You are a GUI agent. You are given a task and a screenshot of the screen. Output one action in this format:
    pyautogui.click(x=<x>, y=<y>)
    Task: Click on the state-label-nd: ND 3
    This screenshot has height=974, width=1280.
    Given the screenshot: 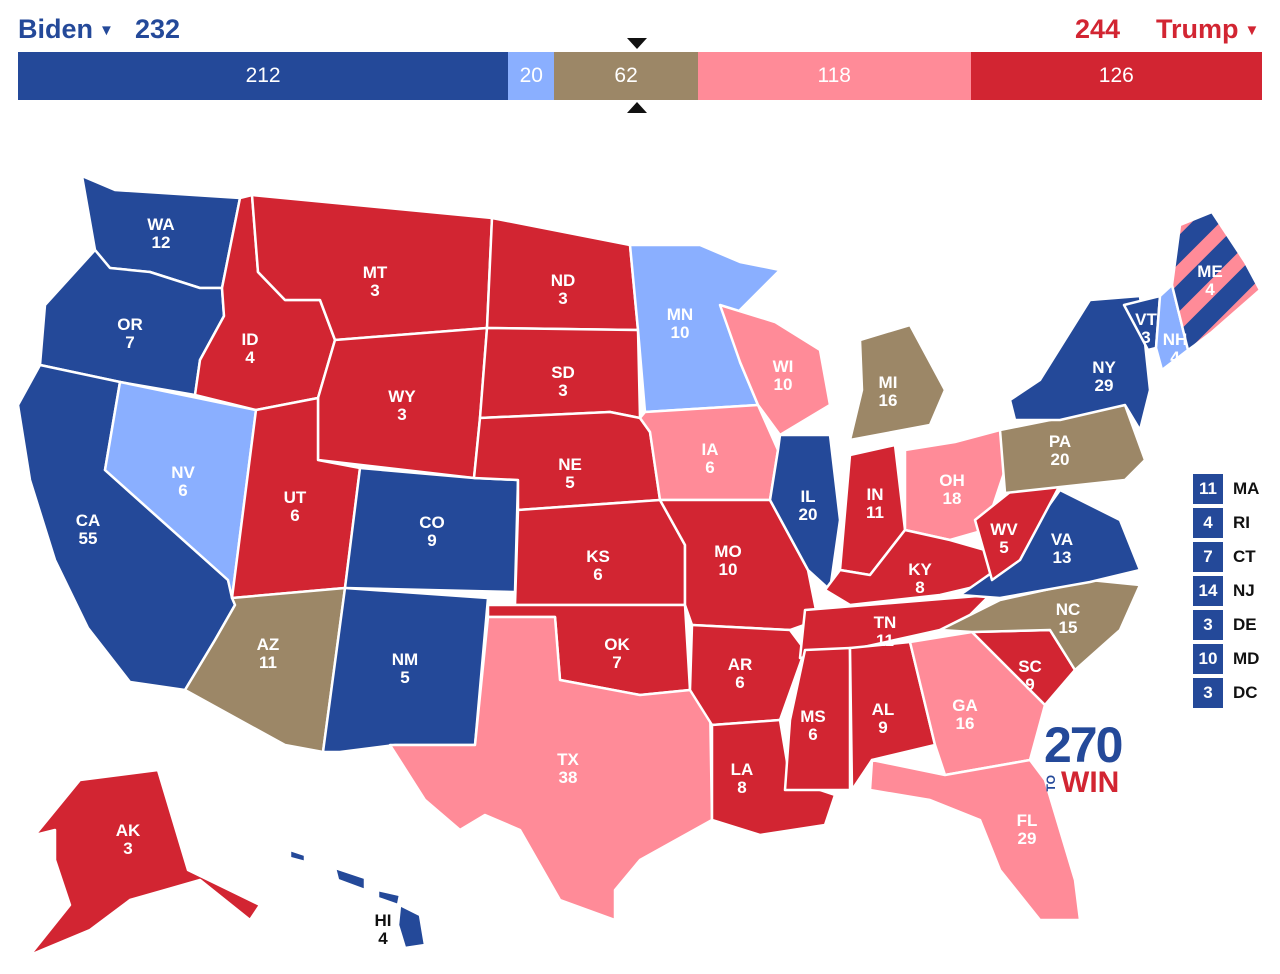 What is the action you would take?
    pyautogui.click(x=563, y=289)
    